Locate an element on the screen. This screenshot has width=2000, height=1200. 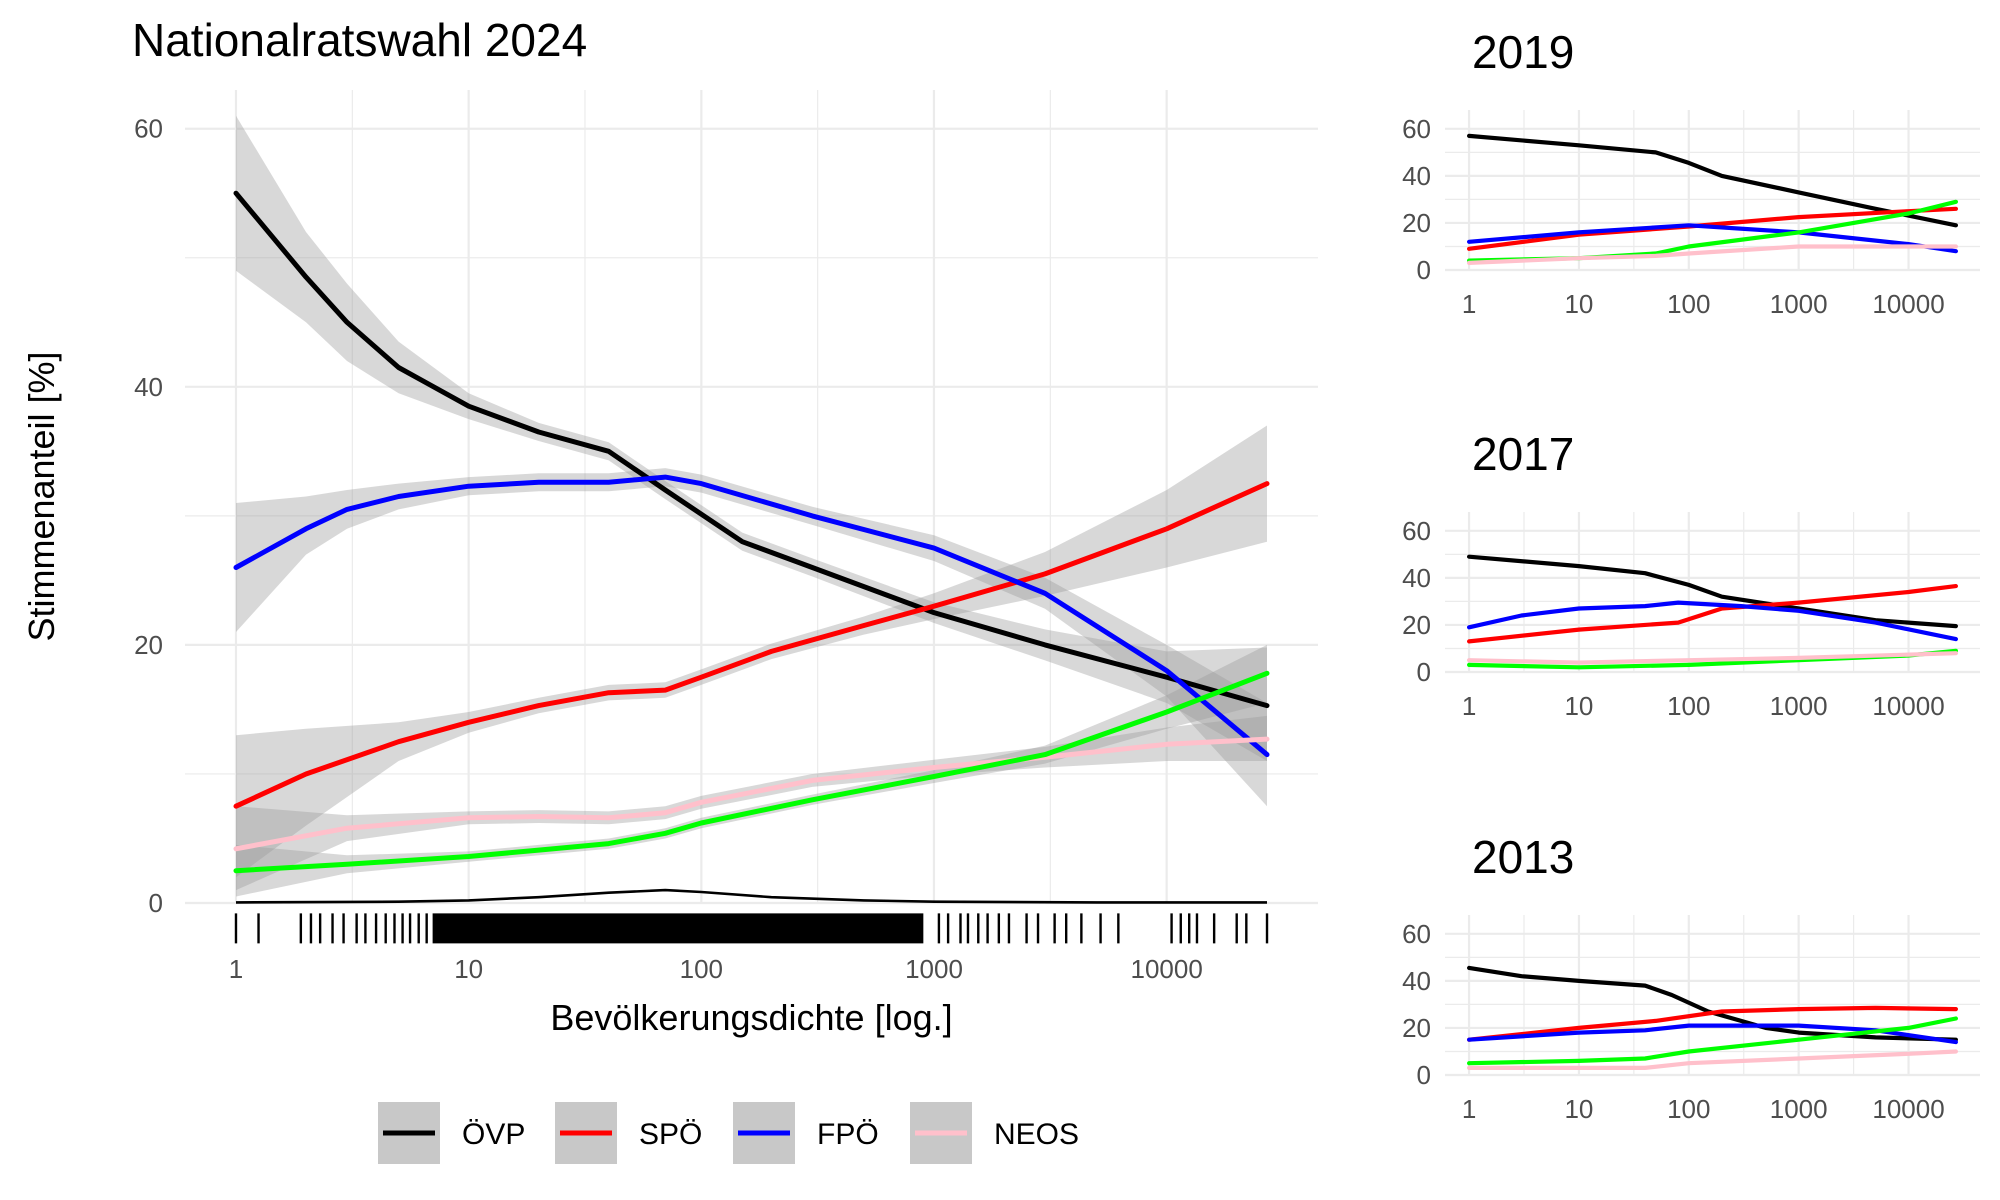
chart-panel-2013: 0 20 40 60 1 10 100 1000 10000 2013 is located at coordinates (1691, 977).